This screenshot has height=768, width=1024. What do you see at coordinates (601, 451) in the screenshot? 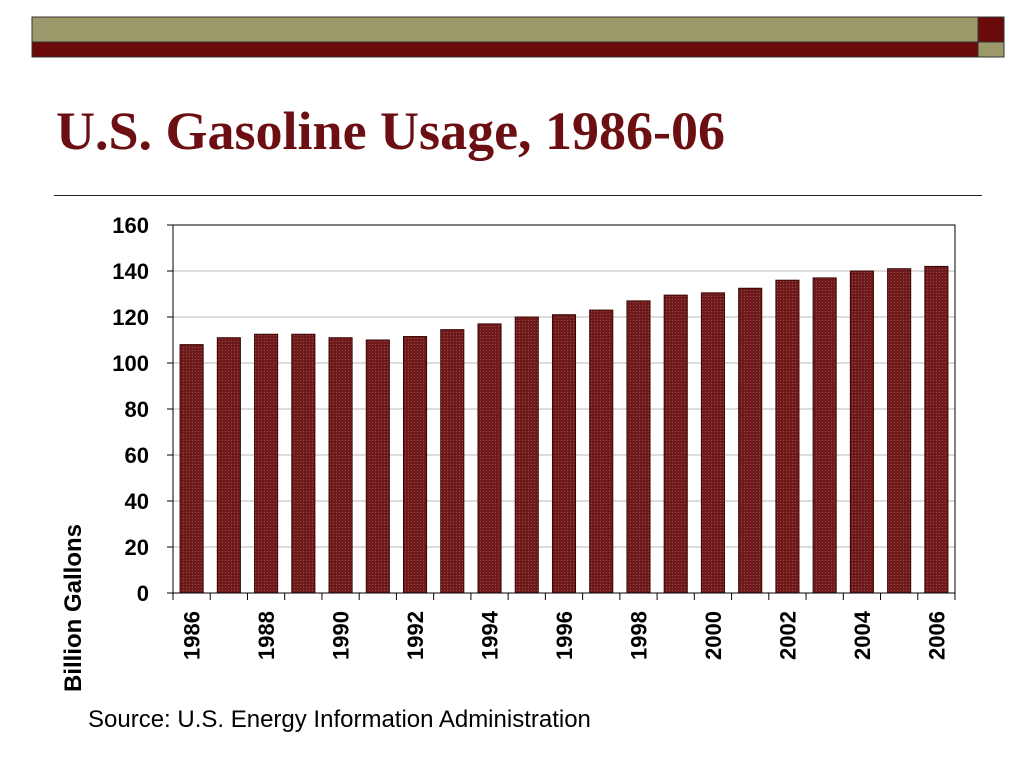
I see `bar-1997` at bounding box center [601, 451].